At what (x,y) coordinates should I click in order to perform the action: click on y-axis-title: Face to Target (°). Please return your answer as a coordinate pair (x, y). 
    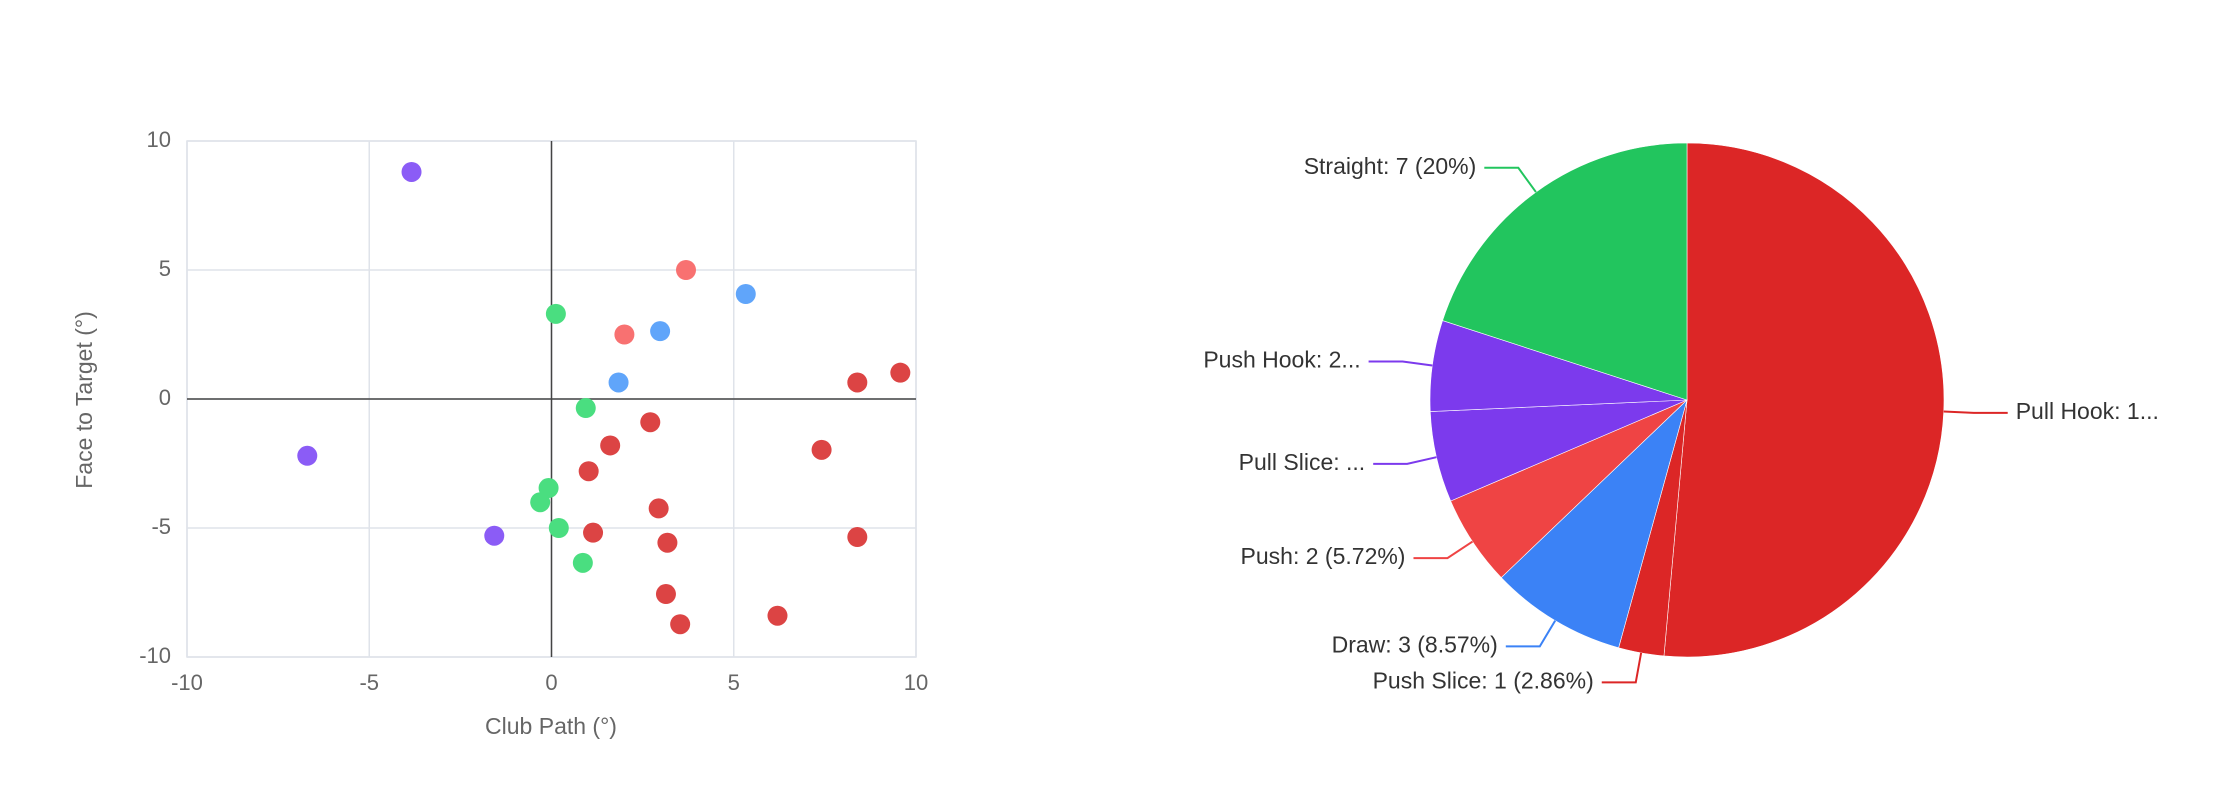
    Looking at the image, I should click on (84, 400).